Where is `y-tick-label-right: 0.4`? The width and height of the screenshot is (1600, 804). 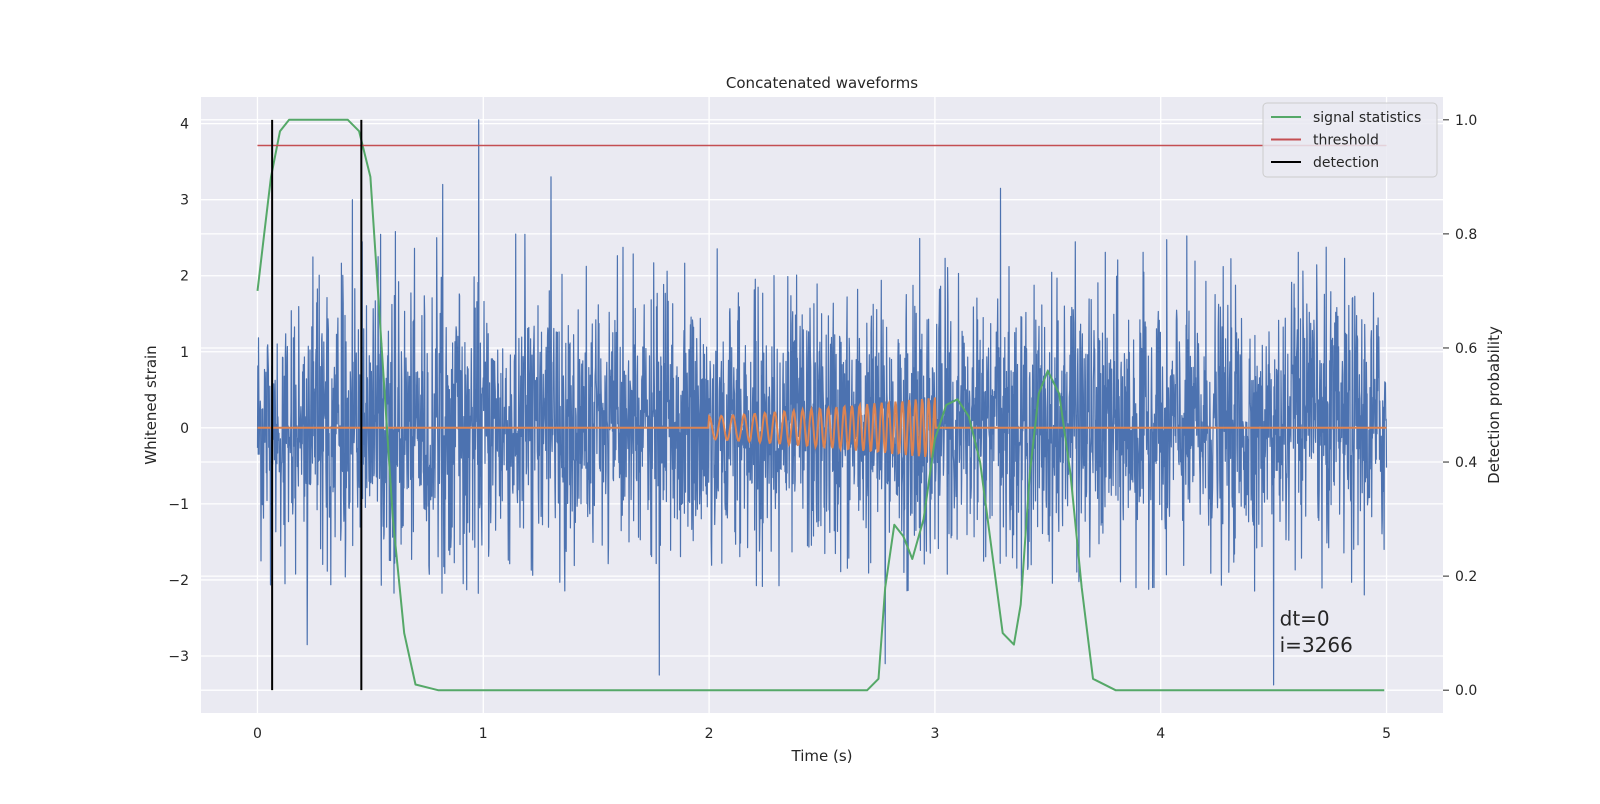 y-tick-label-right: 0.4 is located at coordinates (1466, 463).